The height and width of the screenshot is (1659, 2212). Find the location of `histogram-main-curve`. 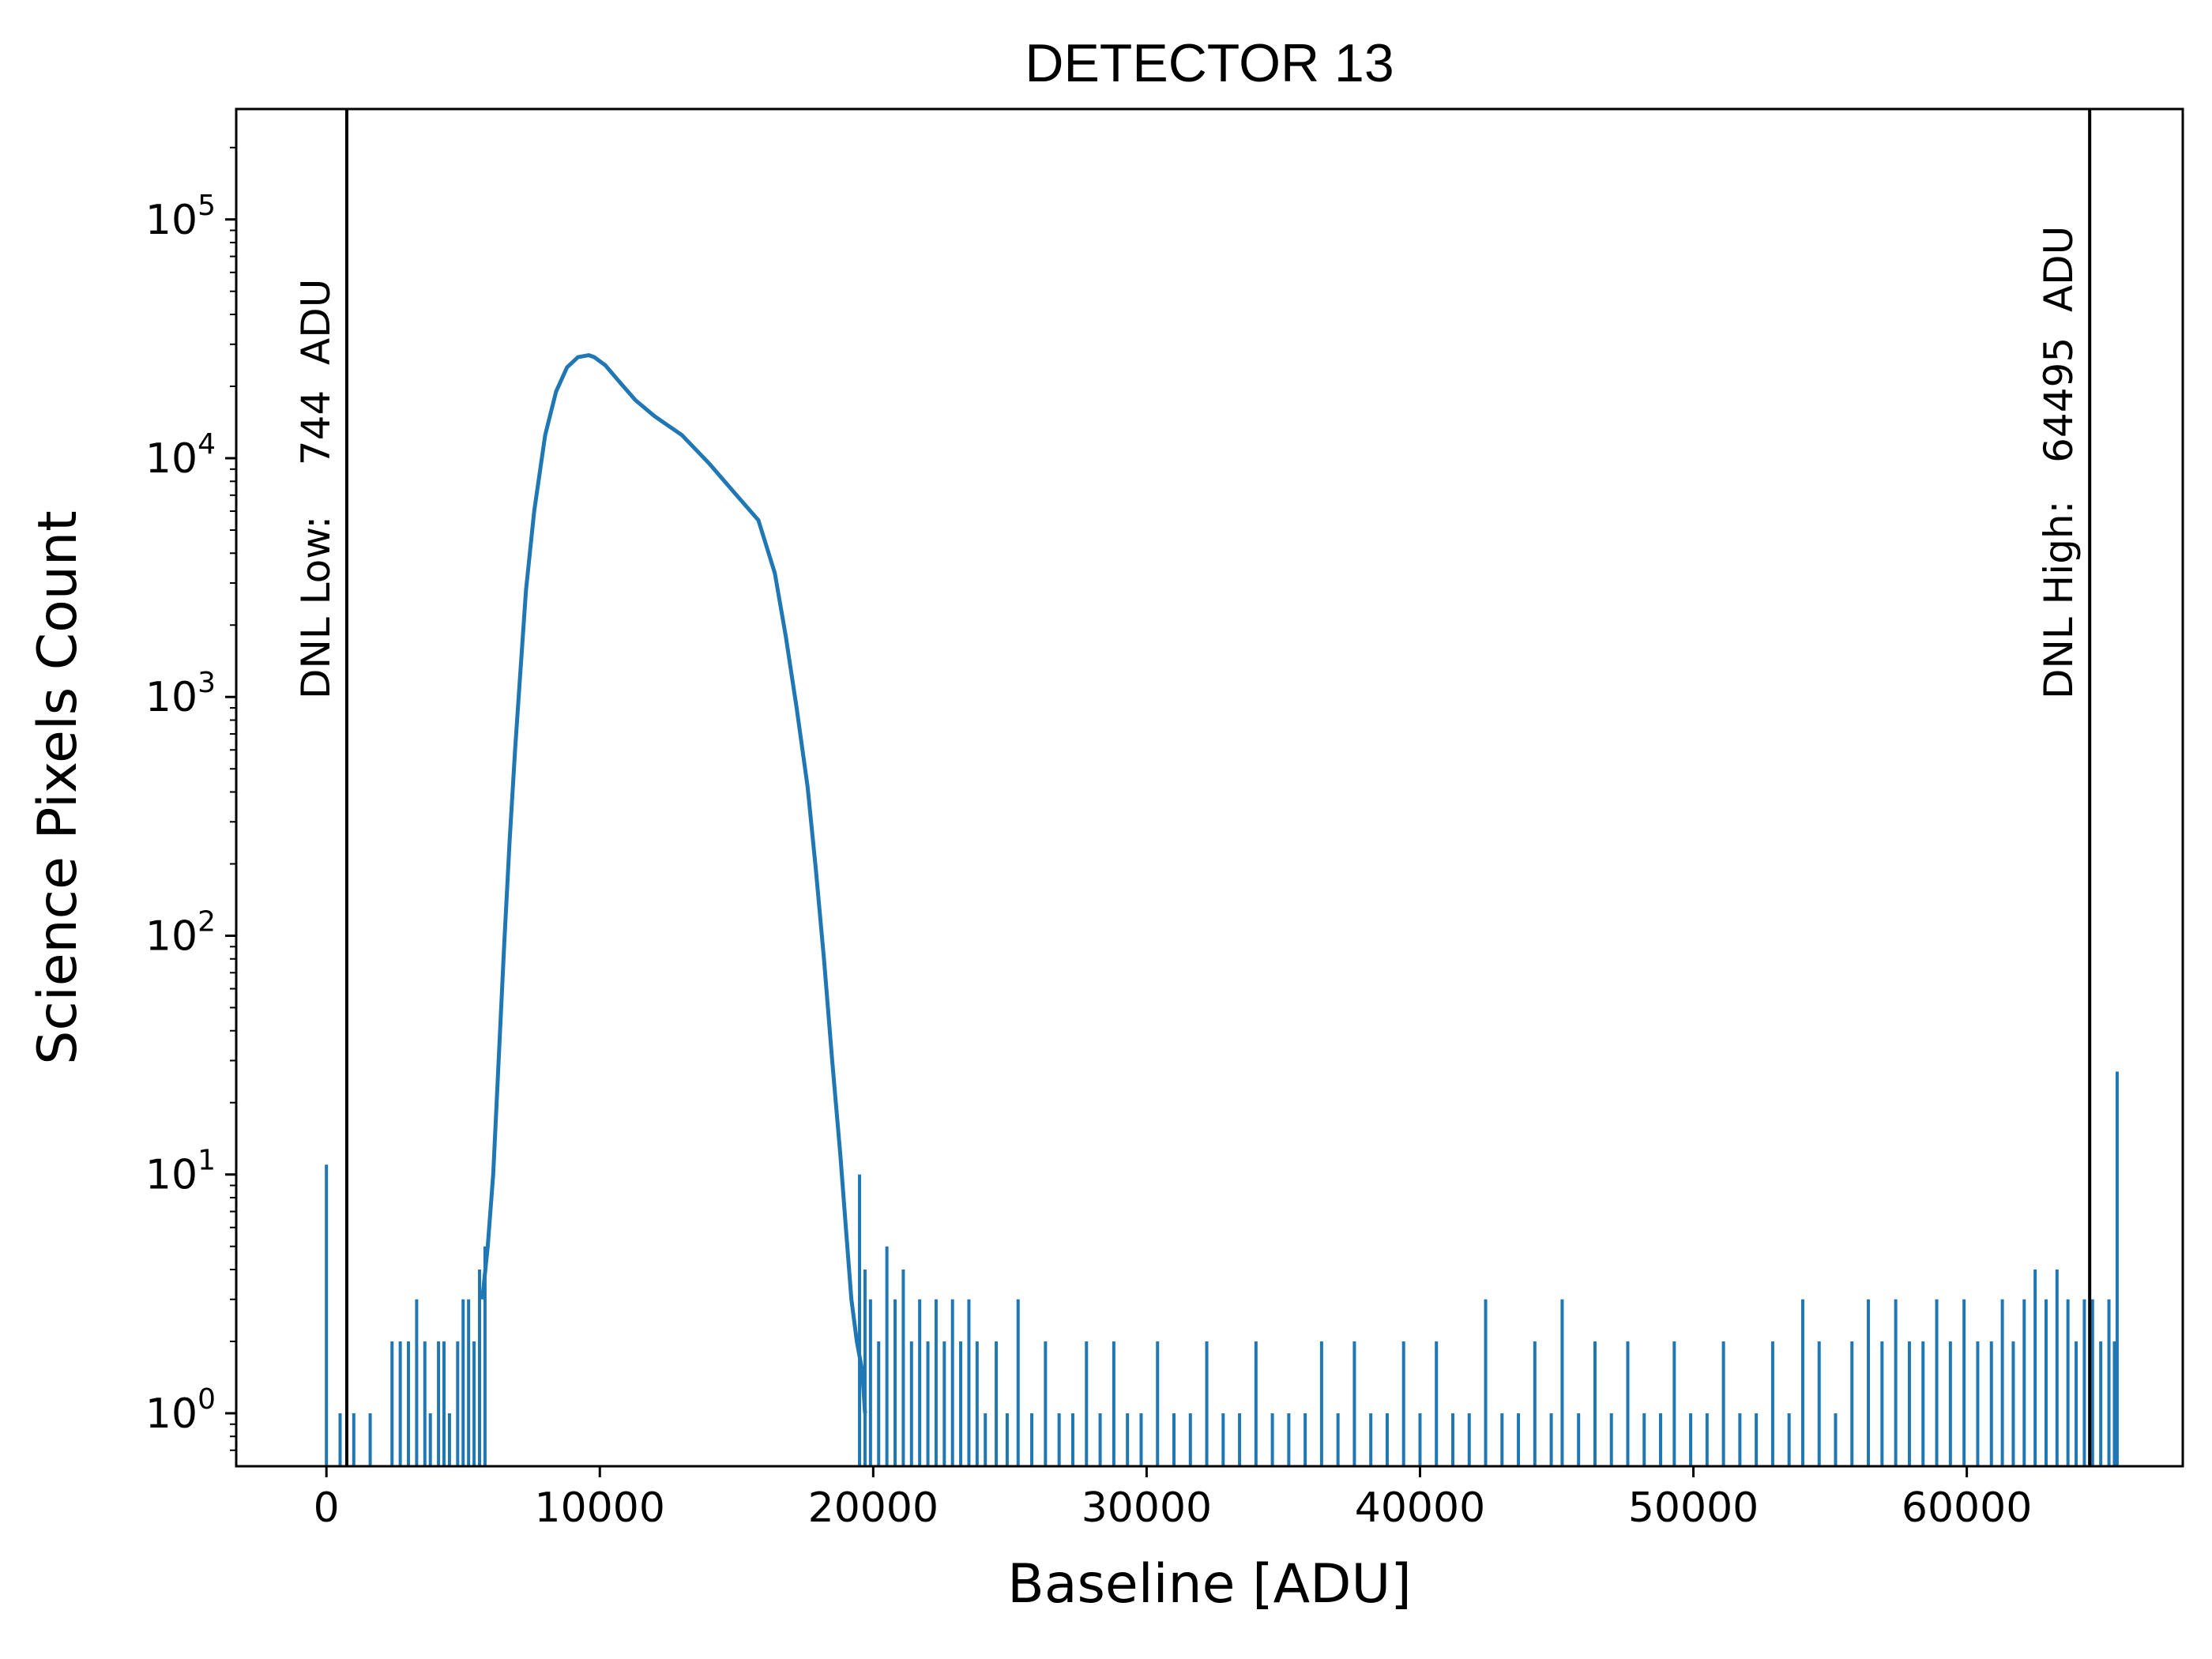

histogram-main-curve is located at coordinates (674, 884).